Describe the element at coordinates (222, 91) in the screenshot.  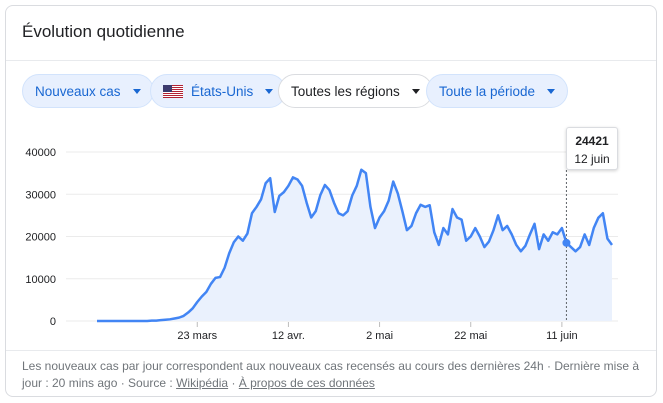
I see `country-dropdown-label: États-Unis` at that location.